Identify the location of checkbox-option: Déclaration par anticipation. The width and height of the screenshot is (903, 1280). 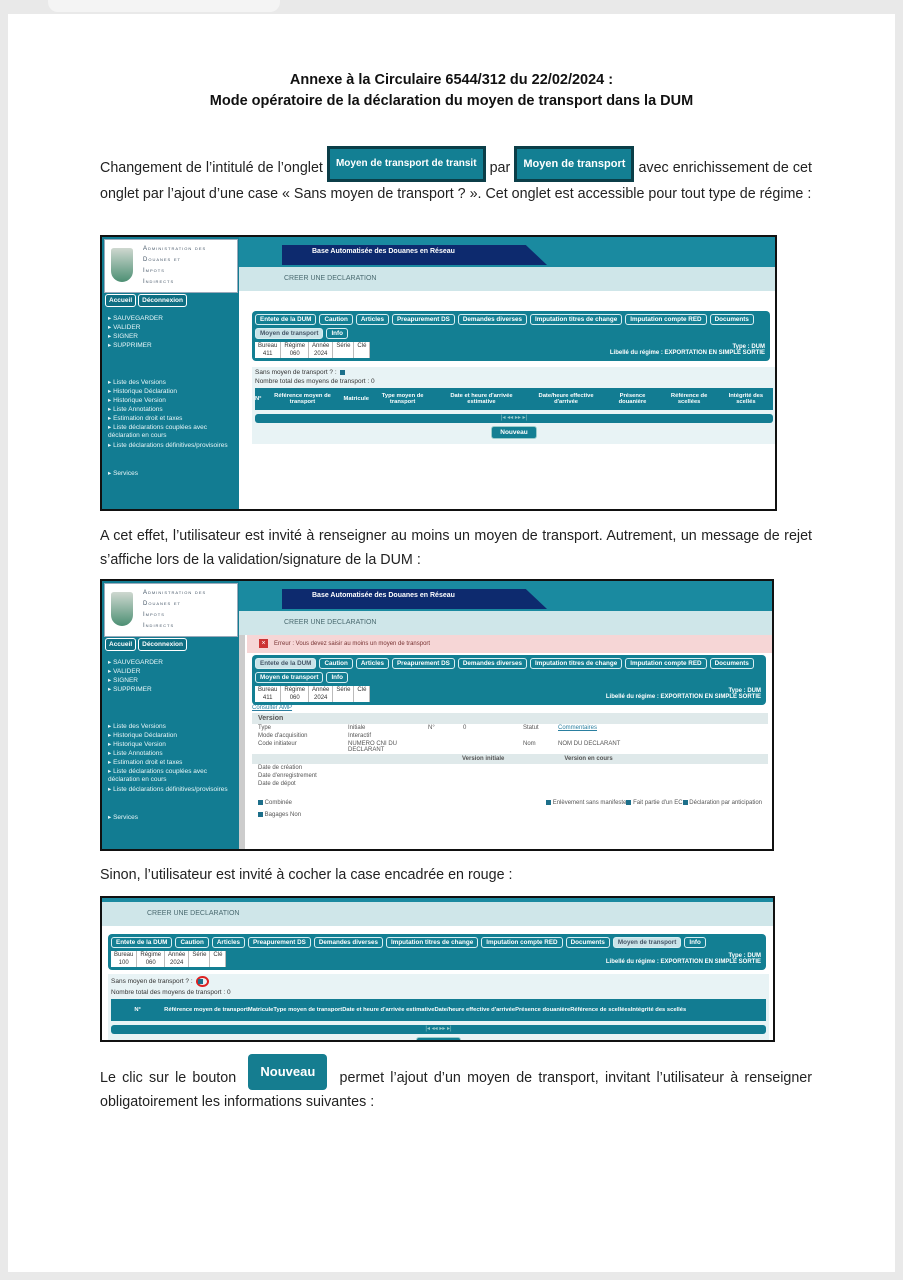
(722, 803).